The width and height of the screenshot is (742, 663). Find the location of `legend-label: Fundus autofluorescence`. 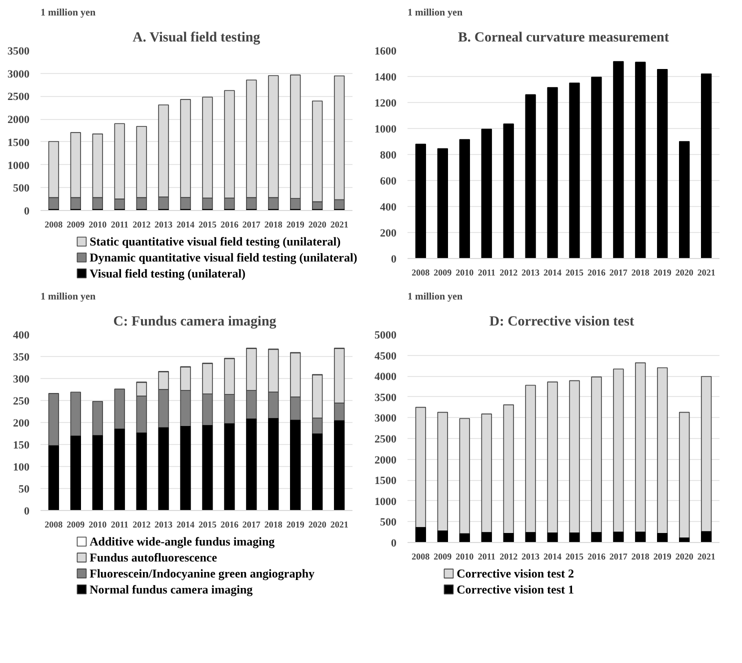

legend-label: Fundus autofluorescence is located at coordinates (154, 557).